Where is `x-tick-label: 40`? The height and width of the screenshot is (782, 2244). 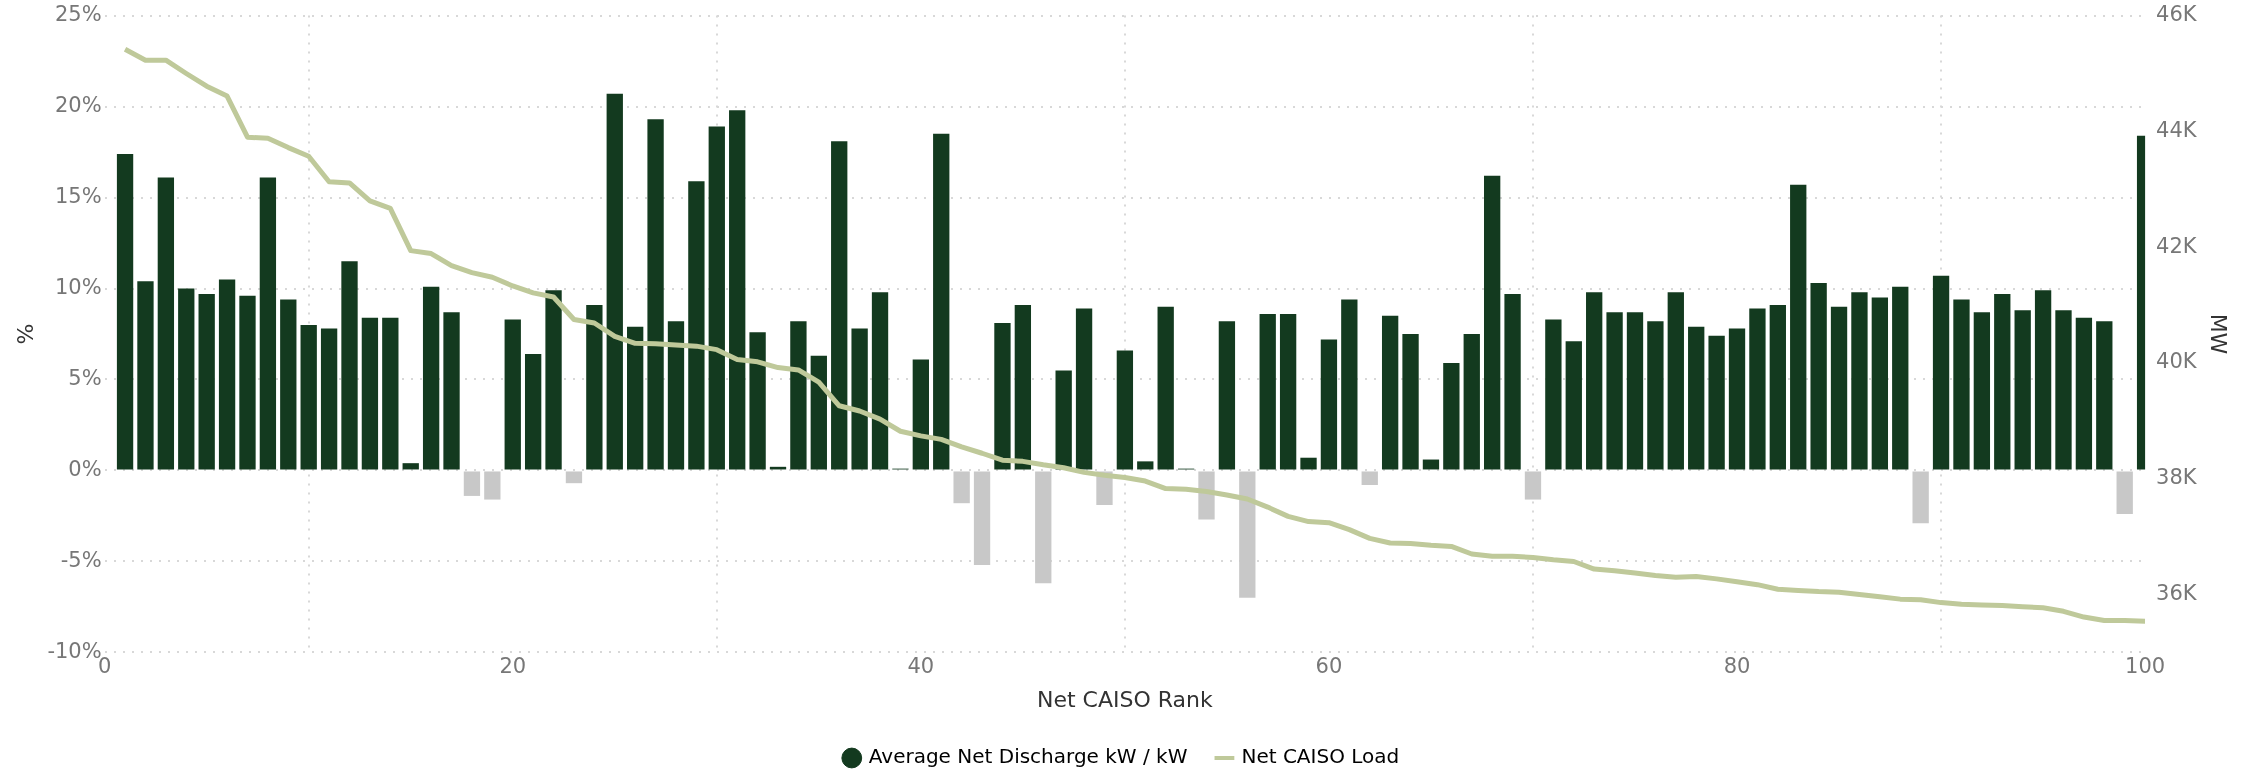
x-tick-label: 40 is located at coordinates (921, 666).